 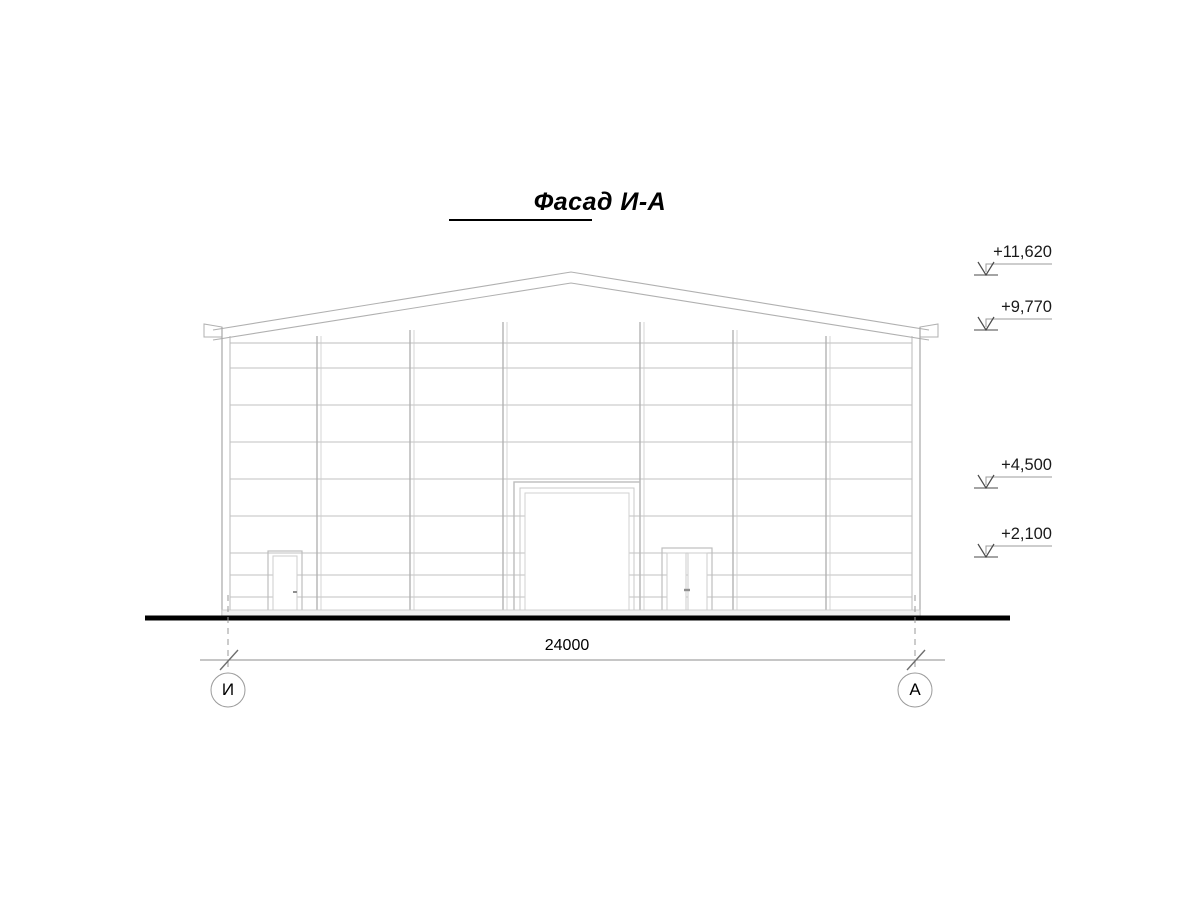 I want to click on gate-main, so click(x=577, y=550).